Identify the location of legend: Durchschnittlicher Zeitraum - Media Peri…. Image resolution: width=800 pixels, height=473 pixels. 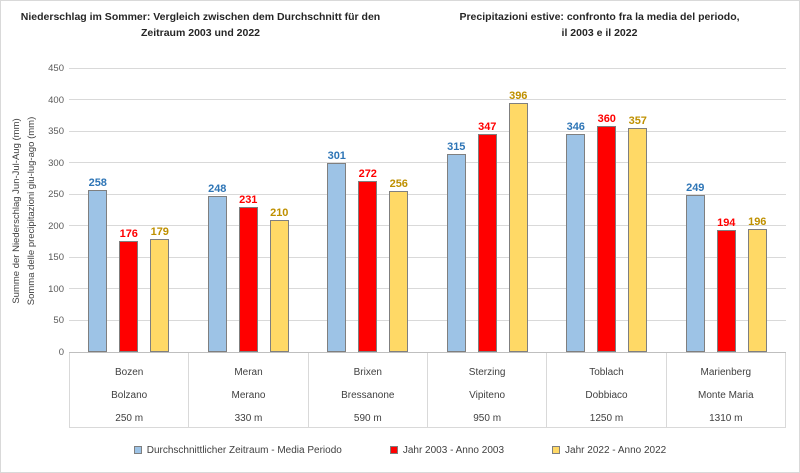
(400, 450).